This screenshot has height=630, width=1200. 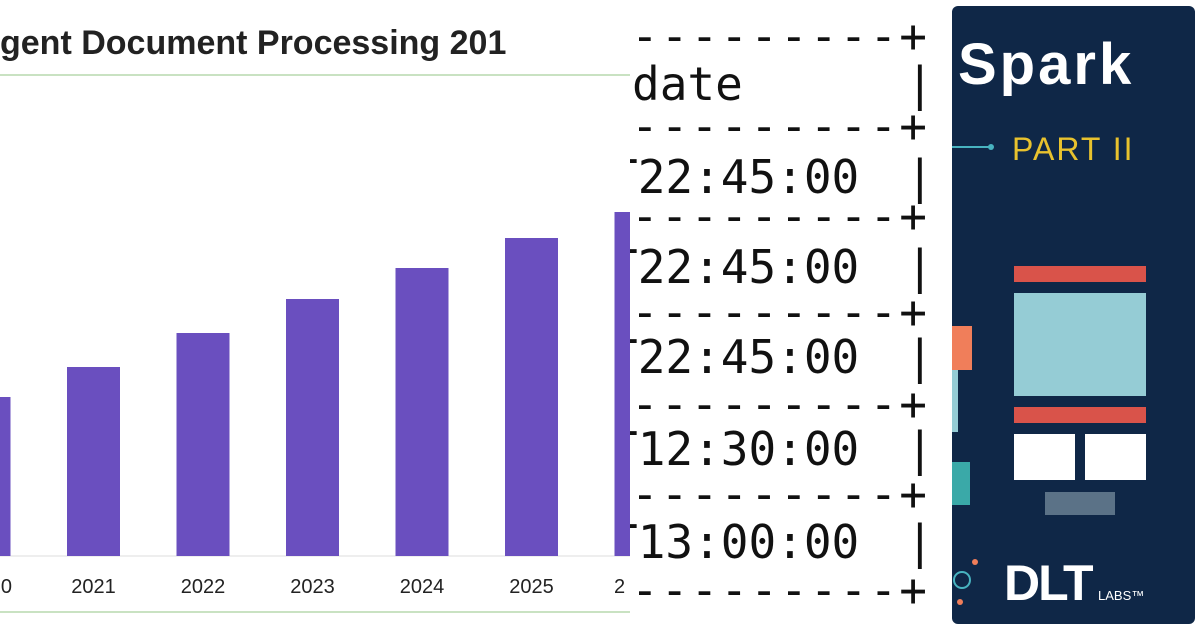 What do you see at coordinates (687, 84) in the screenshot?
I see `table-header: date` at bounding box center [687, 84].